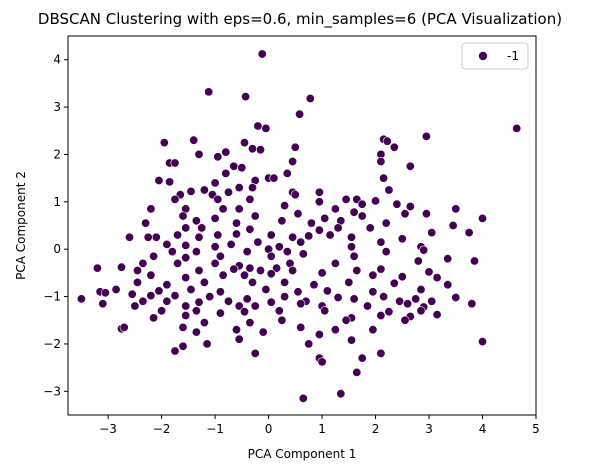  What do you see at coordinates (55, 225) in the screenshot?
I see `y-axis: −3 −2 −1 0 1 2 3 4` at bounding box center [55, 225].